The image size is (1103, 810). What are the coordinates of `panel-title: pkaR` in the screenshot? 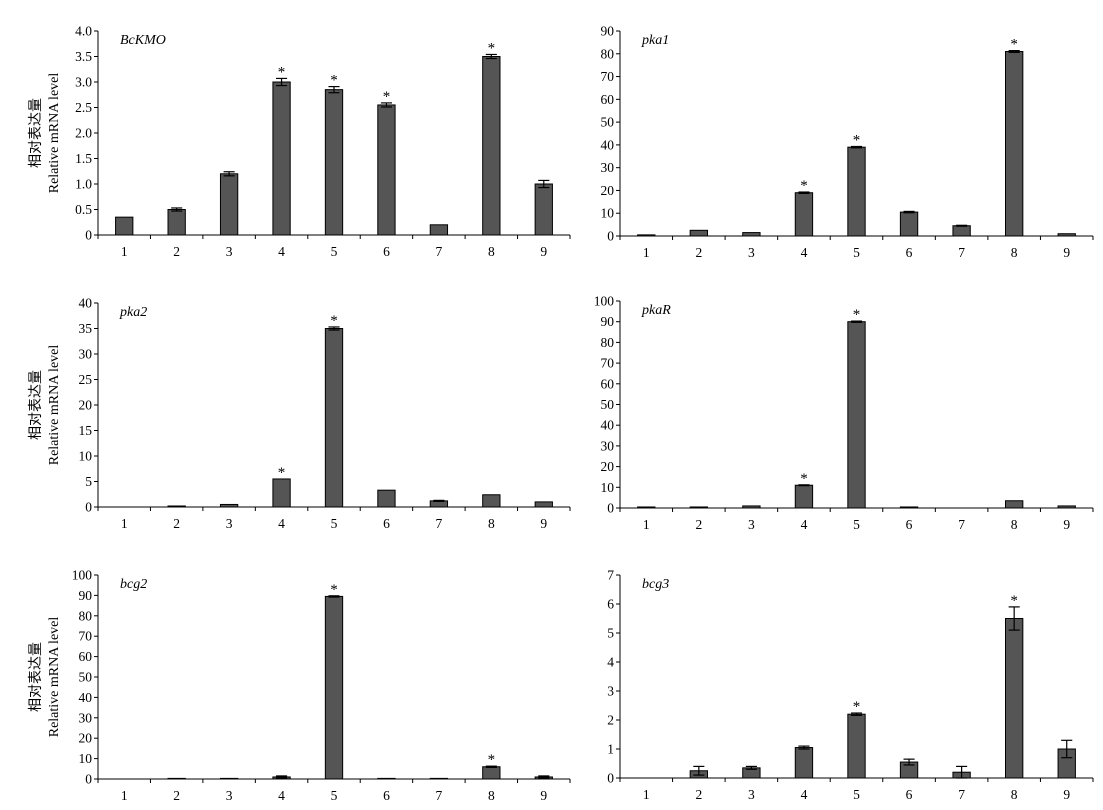 It's located at (656, 310).